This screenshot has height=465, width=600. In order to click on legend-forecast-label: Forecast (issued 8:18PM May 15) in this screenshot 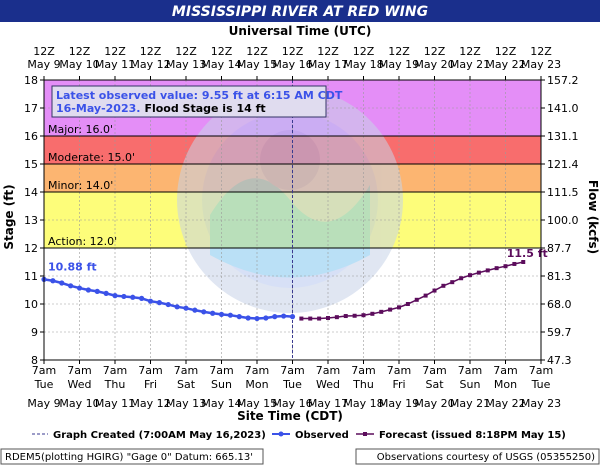, I will do `click(472, 435)`.